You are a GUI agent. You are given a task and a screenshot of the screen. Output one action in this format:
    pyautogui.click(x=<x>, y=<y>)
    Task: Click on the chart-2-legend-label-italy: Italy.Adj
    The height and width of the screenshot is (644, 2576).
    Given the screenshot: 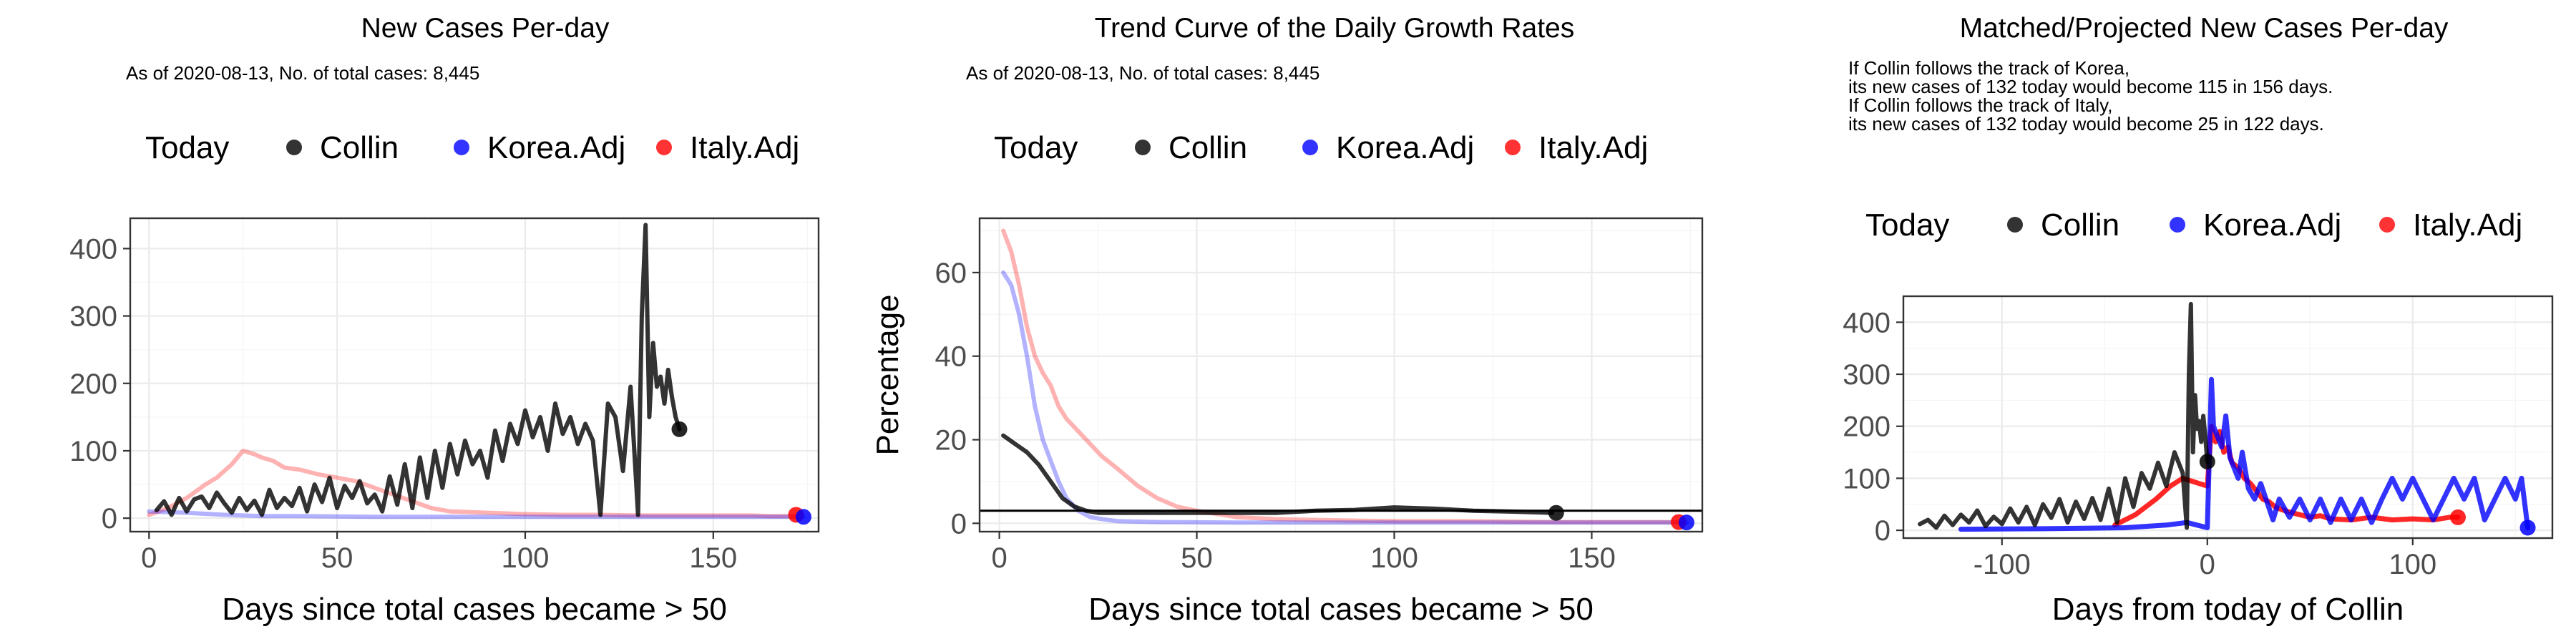 What is the action you would take?
    pyautogui.click(x=1593, y=147)
    